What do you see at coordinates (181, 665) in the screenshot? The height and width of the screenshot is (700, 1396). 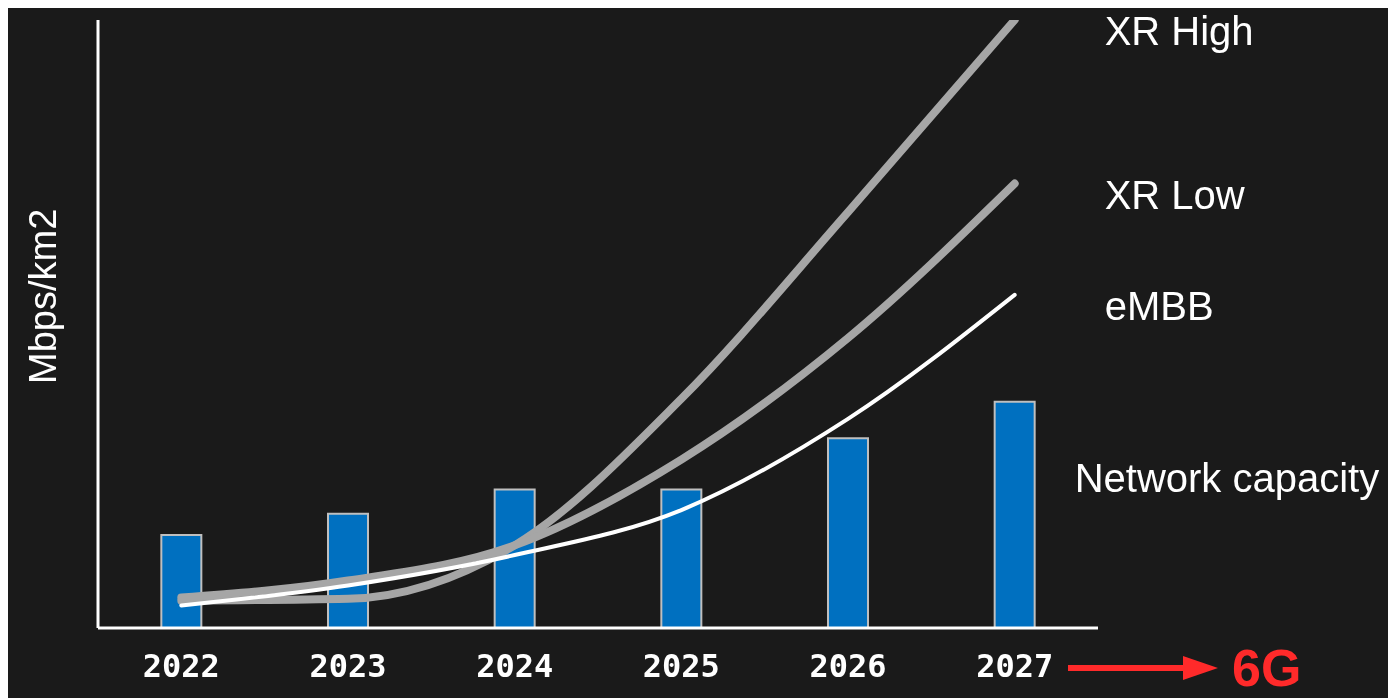 I see `x-tick-label: 2022` at bounding box center [181, 665].